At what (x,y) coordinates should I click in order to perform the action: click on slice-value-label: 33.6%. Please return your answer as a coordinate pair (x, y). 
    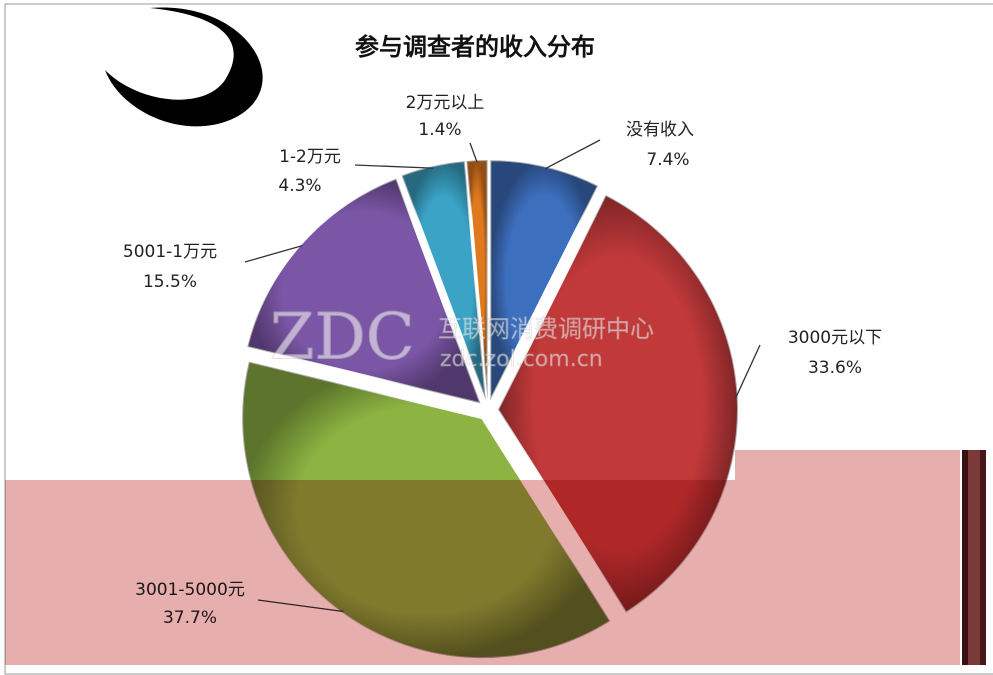
    Looking at the image, I should click on (835, 368).